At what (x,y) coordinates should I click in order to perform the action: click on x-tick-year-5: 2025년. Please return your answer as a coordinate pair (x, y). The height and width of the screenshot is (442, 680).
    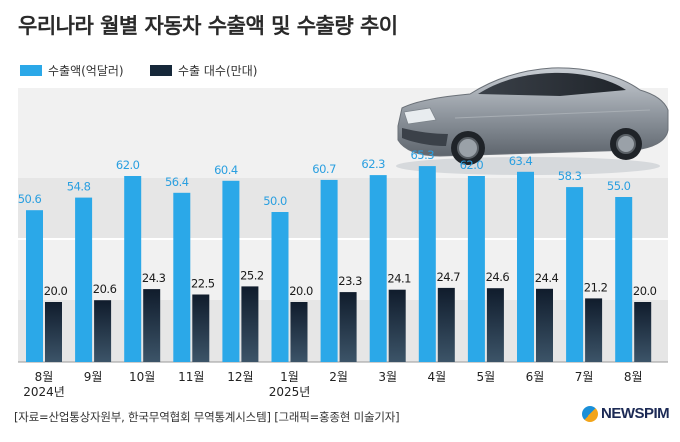
    Looking at the image, I should click on (290, 392).